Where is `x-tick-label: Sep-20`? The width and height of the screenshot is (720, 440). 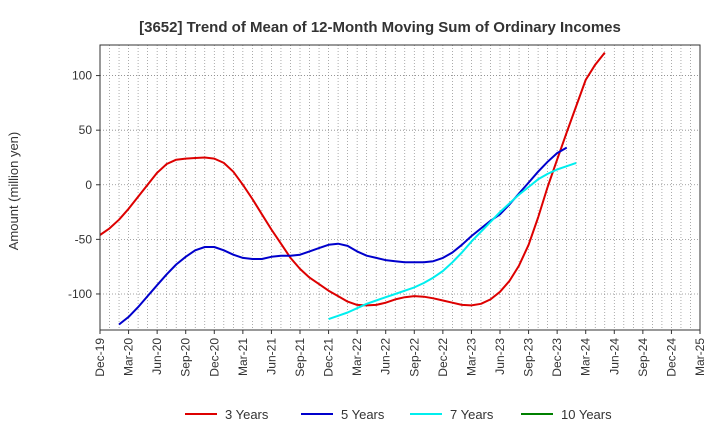
x-tick-label: Sep-20 is located at coordinates (186, 357).